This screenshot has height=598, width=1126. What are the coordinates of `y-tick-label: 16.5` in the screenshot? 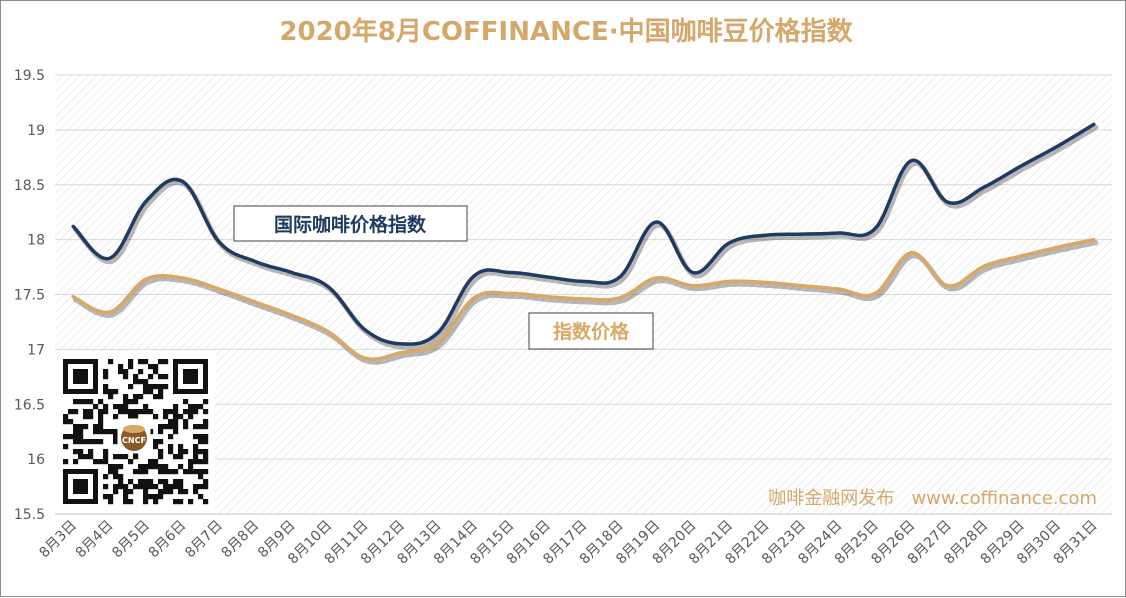 It's located at (29, 405).